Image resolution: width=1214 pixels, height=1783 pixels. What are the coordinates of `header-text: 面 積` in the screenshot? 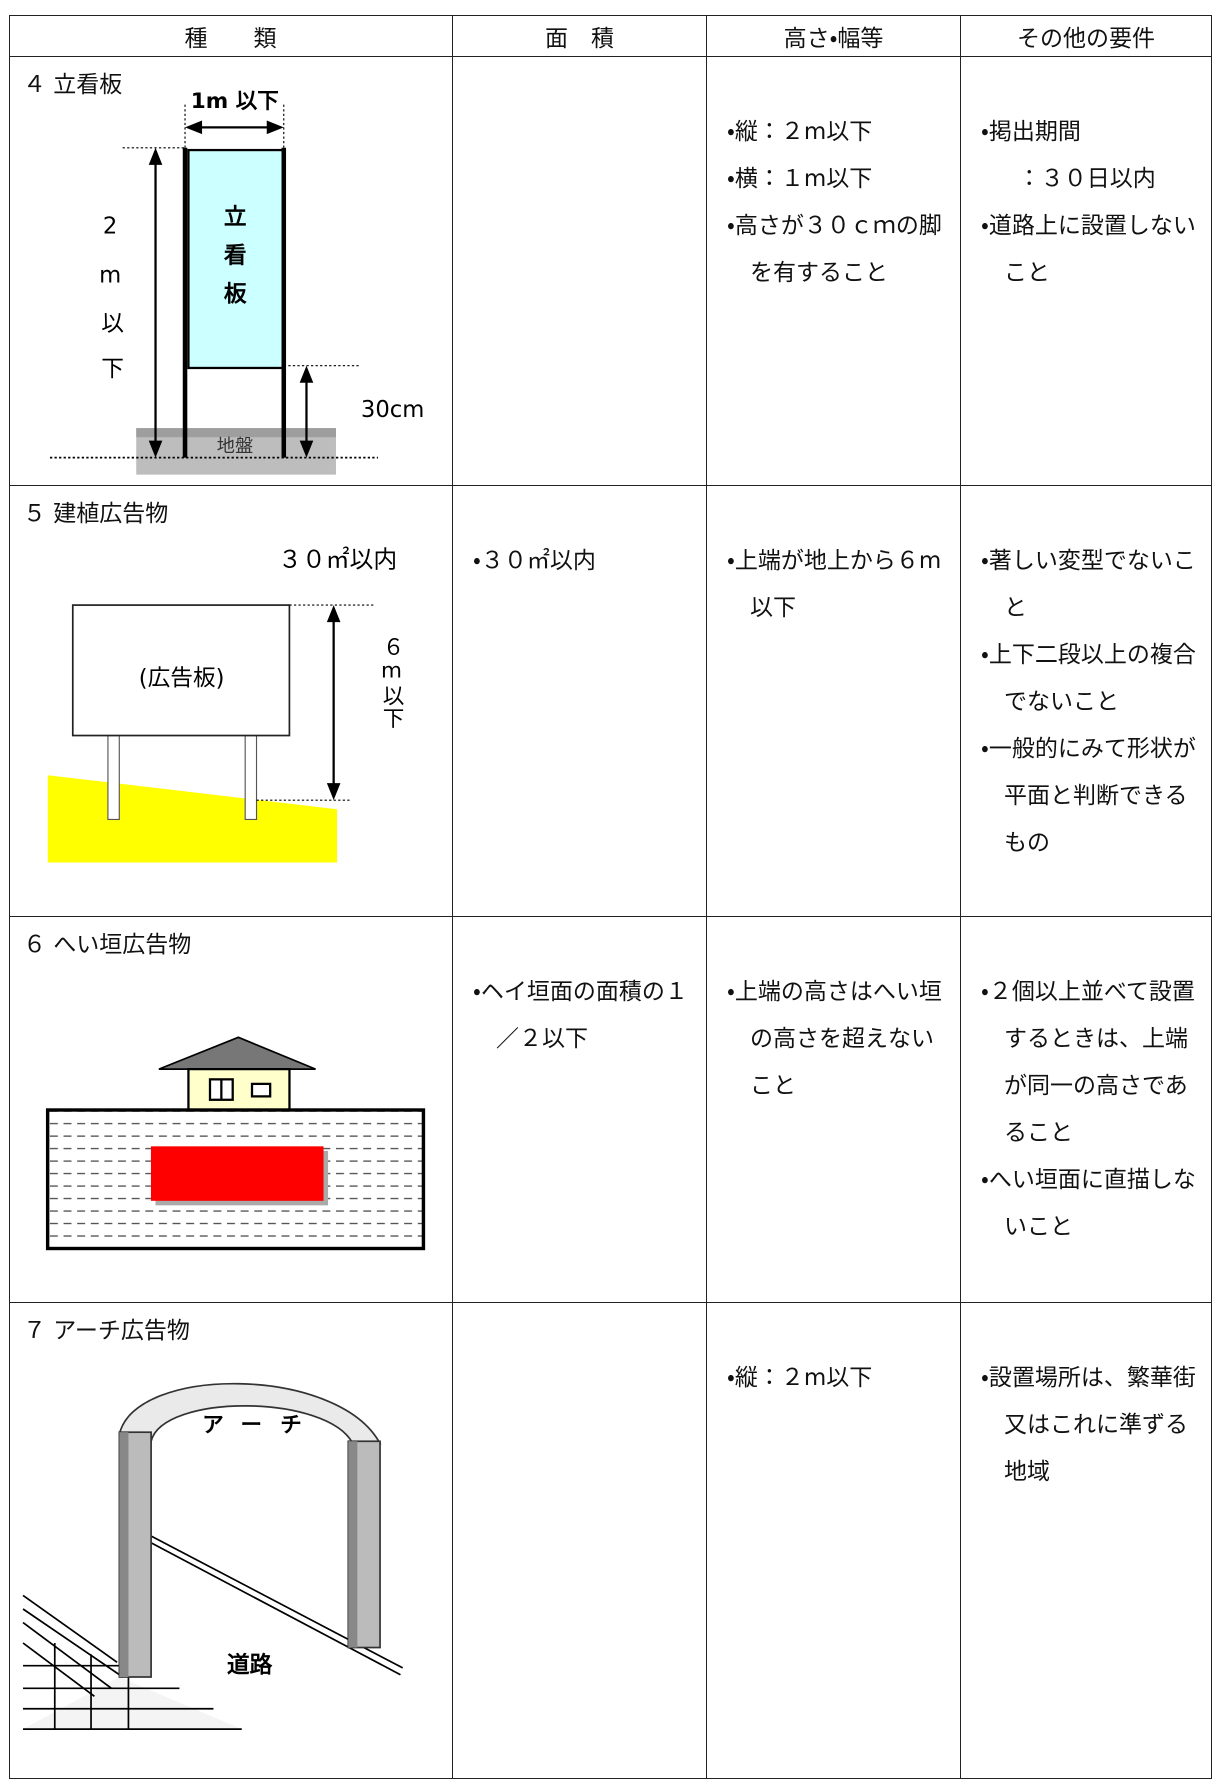 It's located at (579, 38).